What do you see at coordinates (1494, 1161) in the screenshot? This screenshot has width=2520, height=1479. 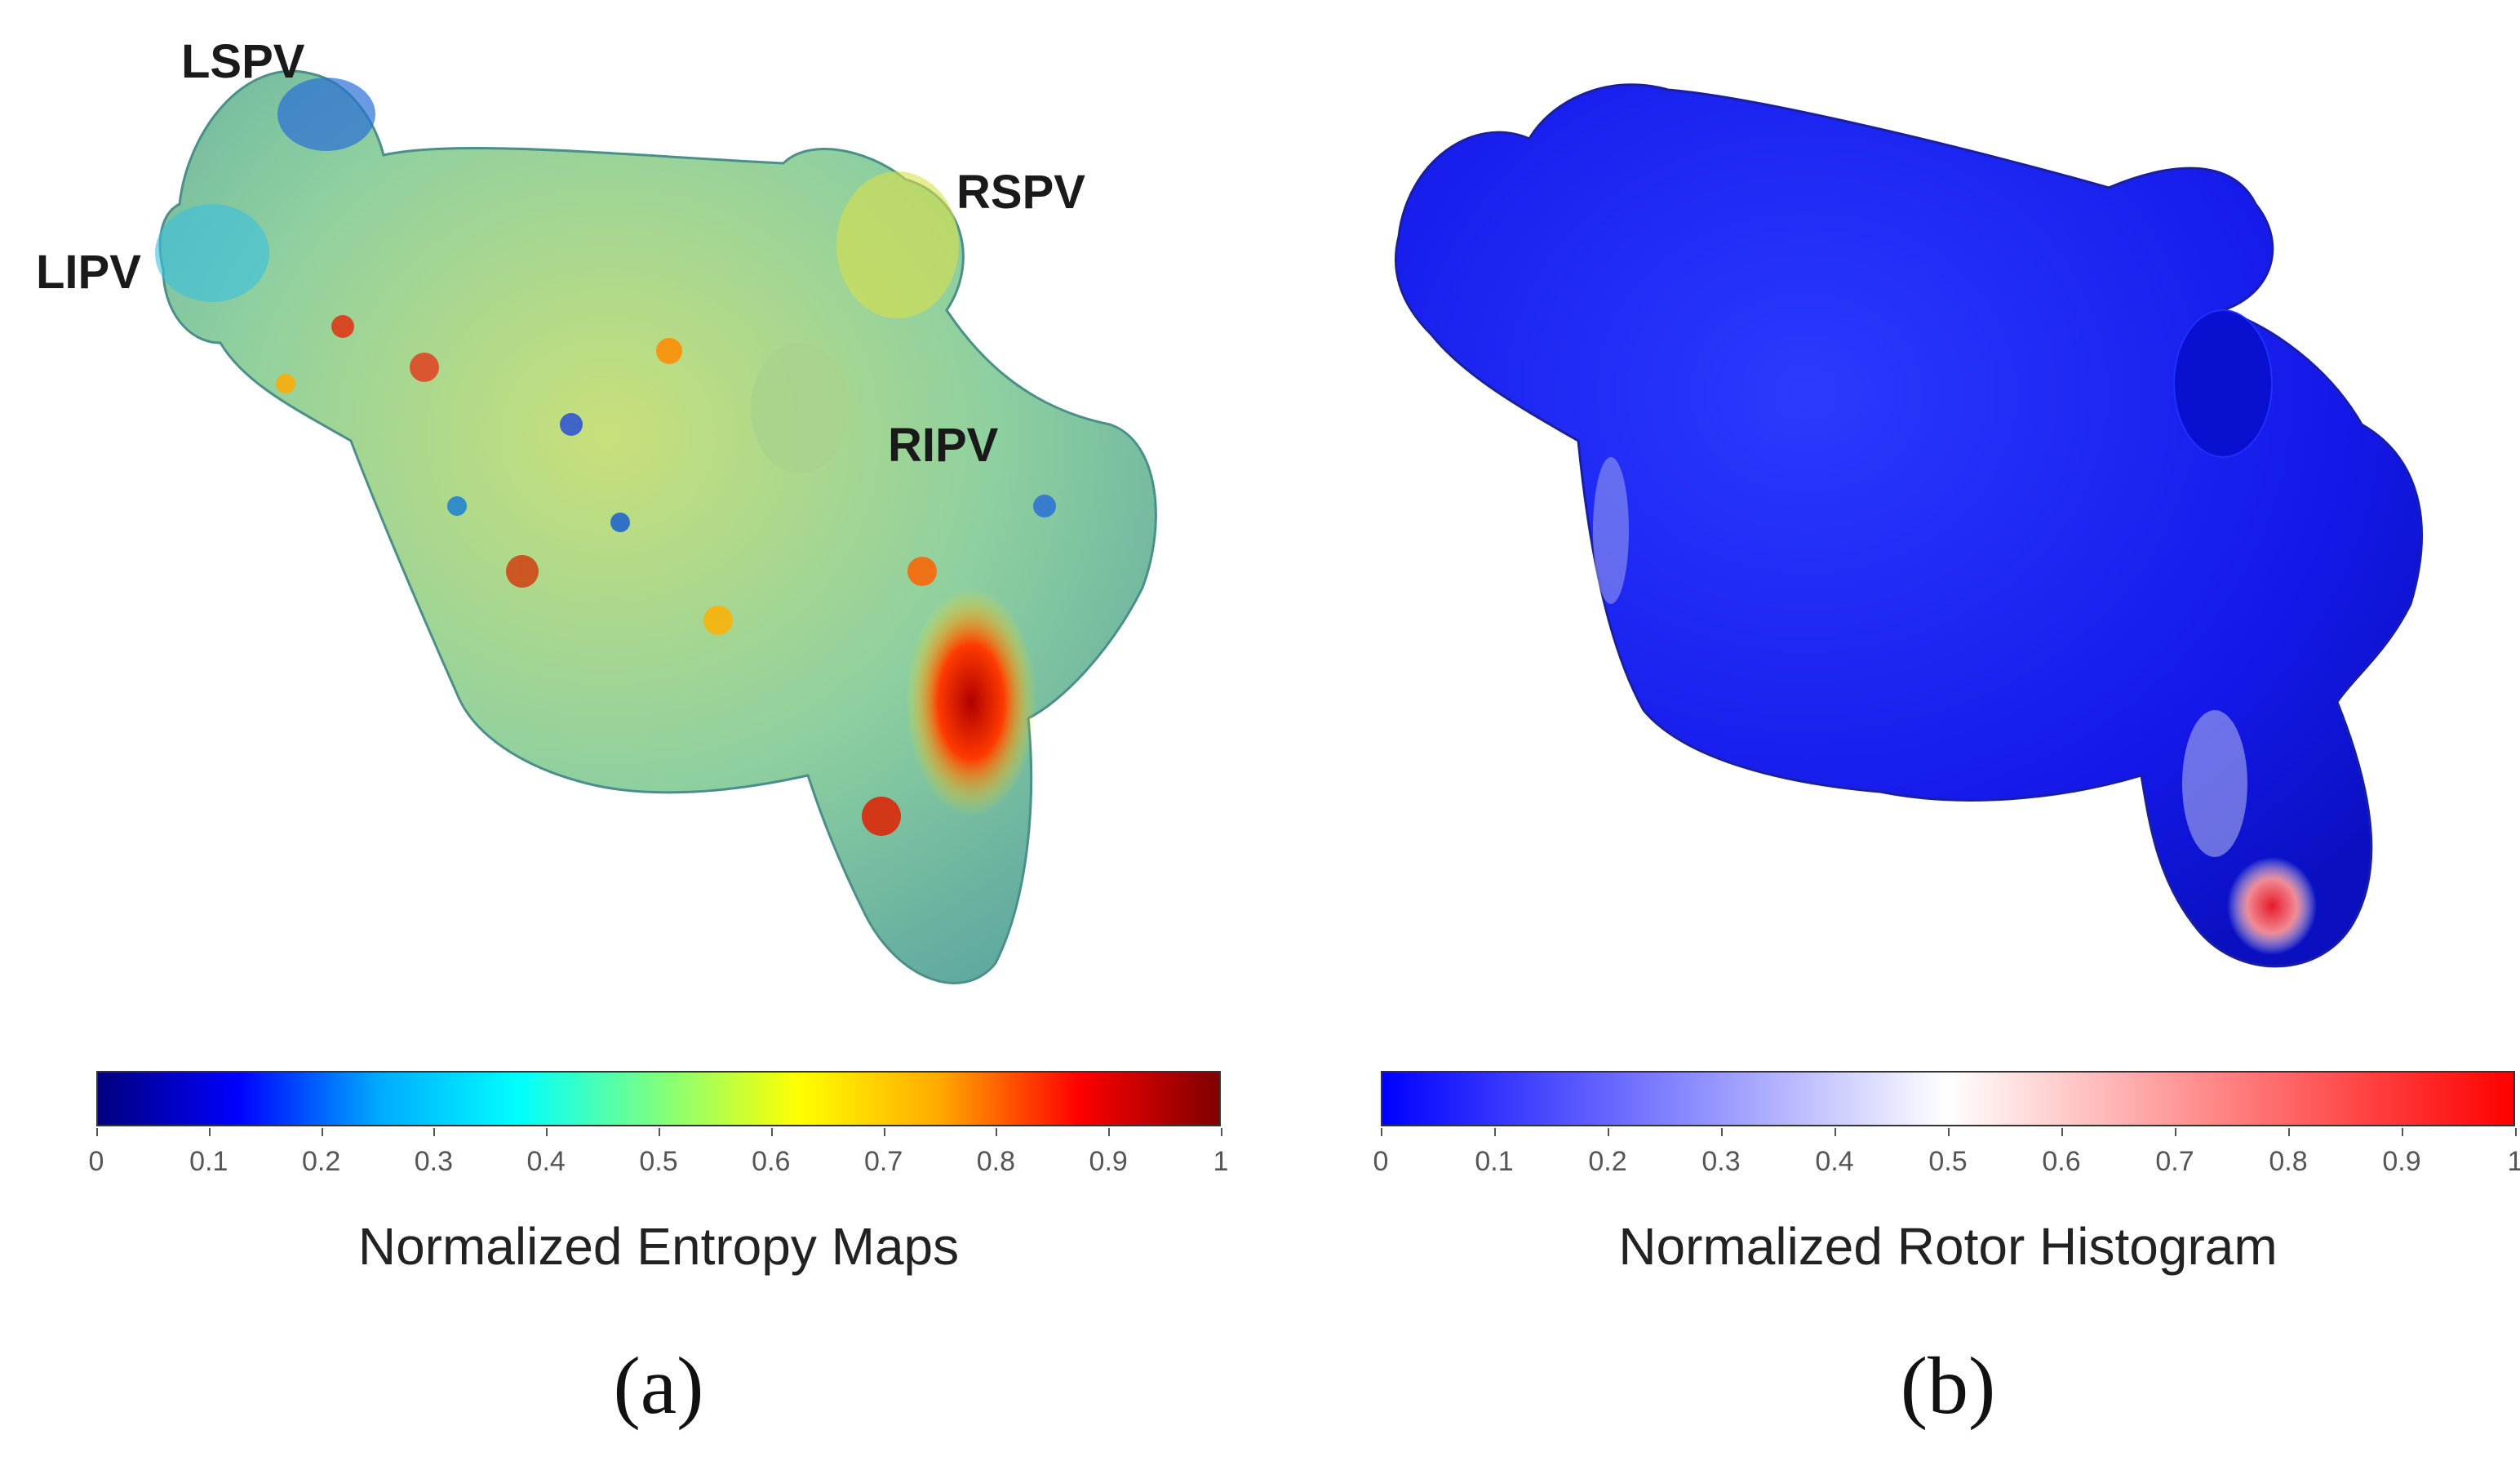 I see `rotor-colorbar-tick-label: 0.1` at bounding box center [1494, 1161].